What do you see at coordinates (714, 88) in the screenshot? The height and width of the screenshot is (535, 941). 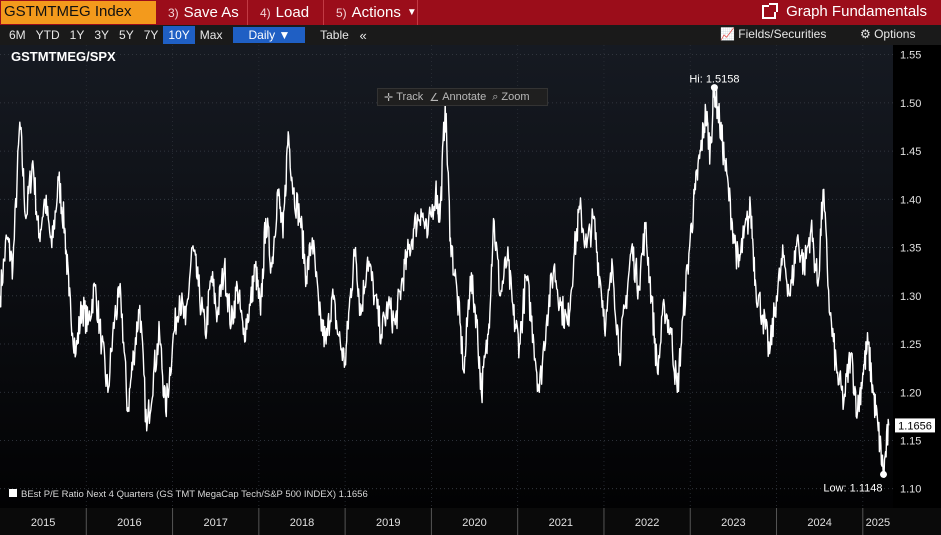 I see `high-point-marker` at bounding box center [714, 88].